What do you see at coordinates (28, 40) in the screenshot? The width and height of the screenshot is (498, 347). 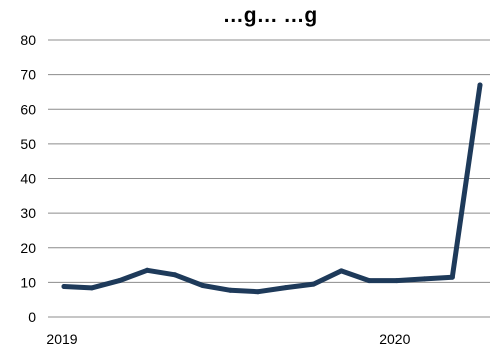 I see `y-tick-label: 80` at bounding box center [28, 40].